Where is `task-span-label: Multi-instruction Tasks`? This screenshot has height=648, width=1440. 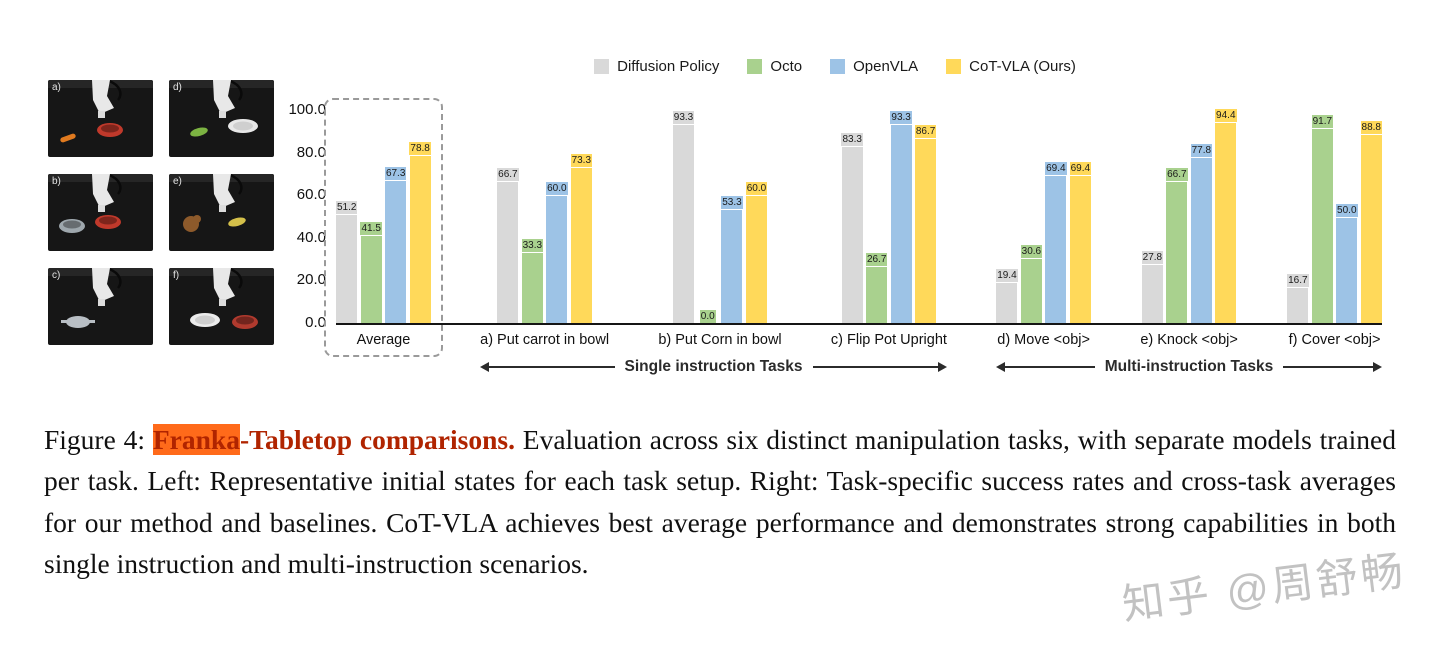
task-span-label: Multi-instruction Tasks is located at coordinates (1189, 366).